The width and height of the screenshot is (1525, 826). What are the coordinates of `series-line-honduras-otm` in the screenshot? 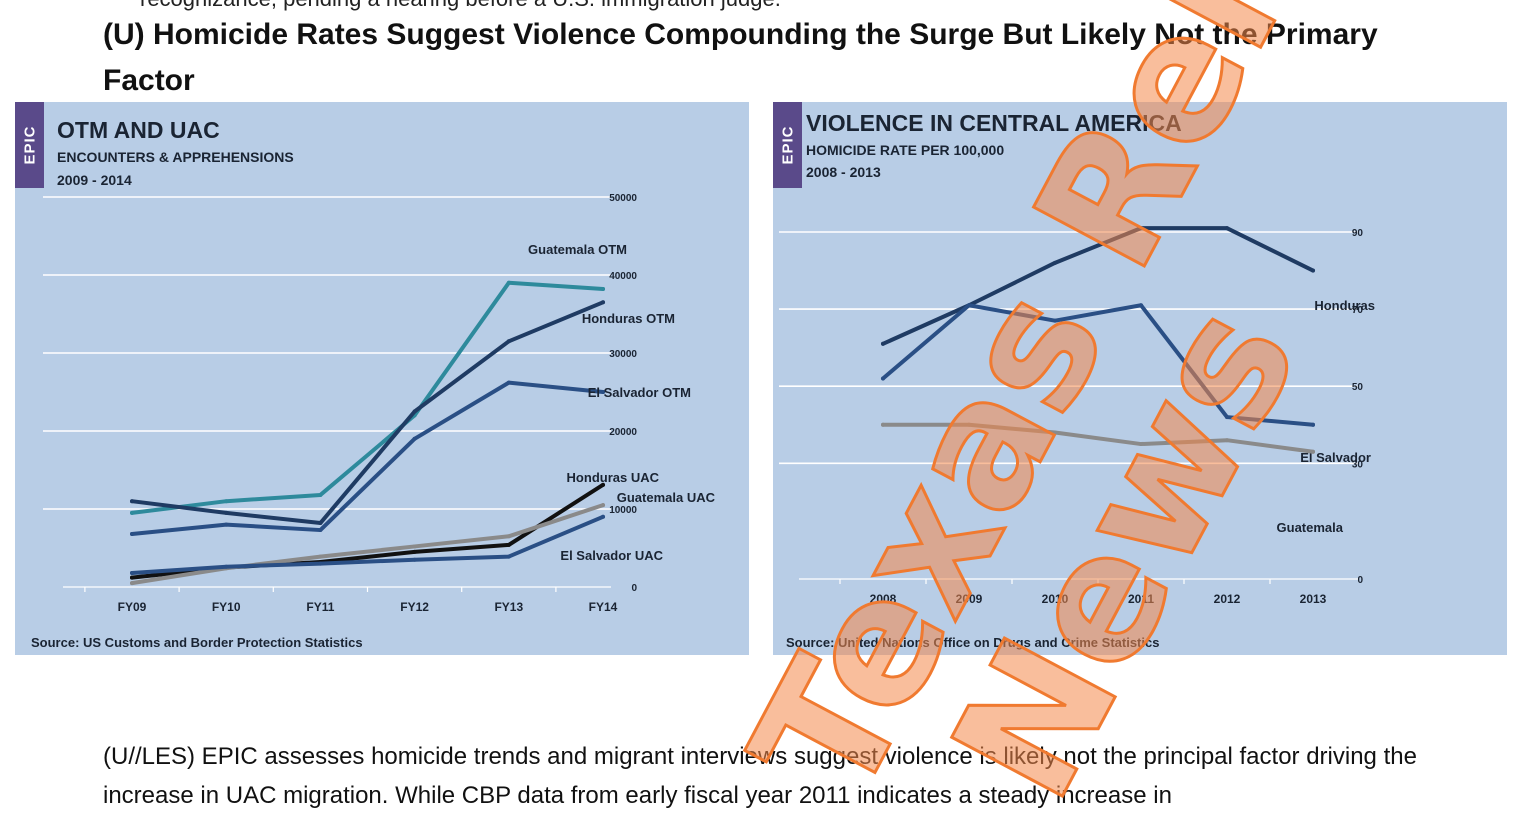 It's located at (367, 413).